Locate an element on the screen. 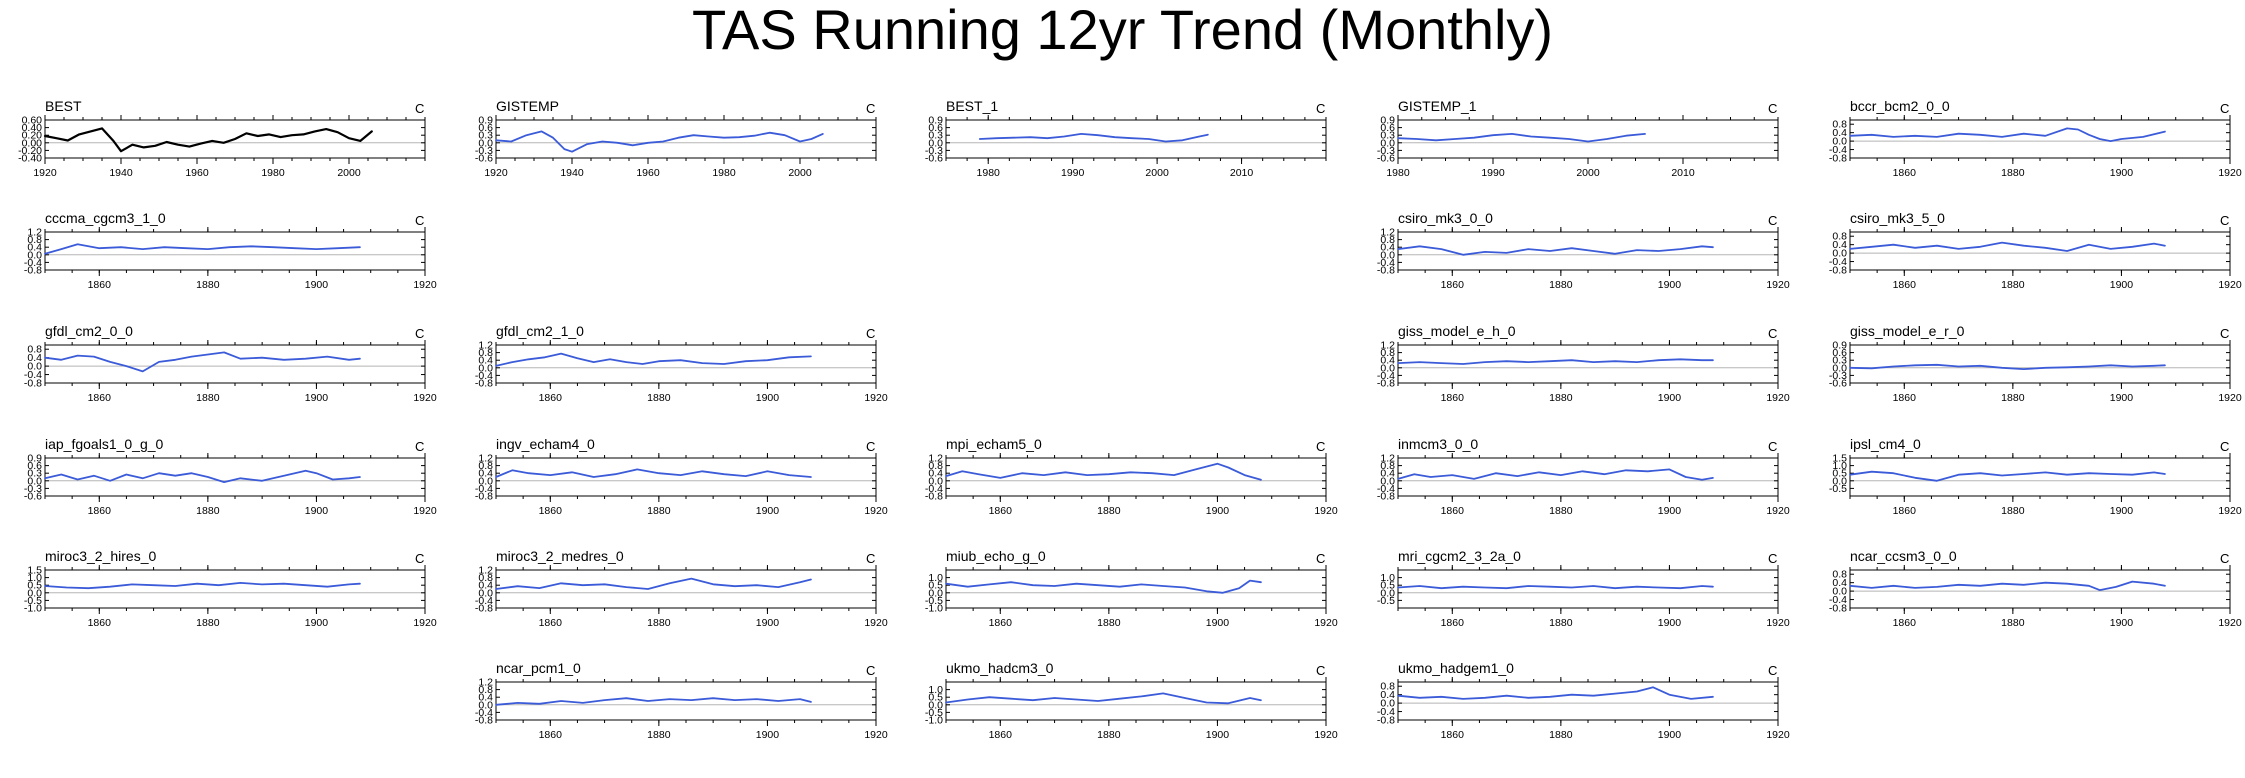 This screenshot has width=2245, height=778. y-tick-label: 0.3 is located at coordinates (1839, 361).